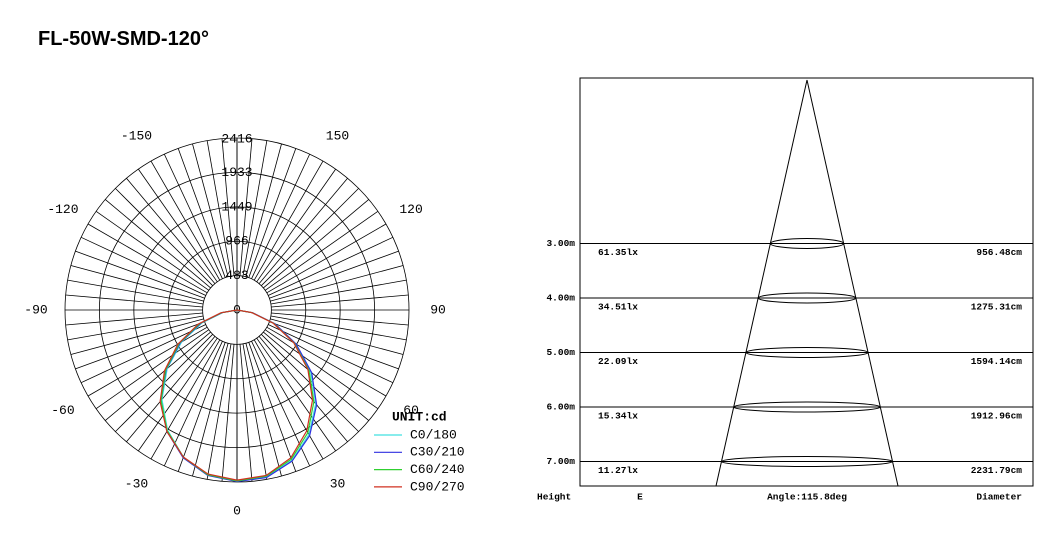 The height and width of the screenshot is (545, 1047). I want to click on angle-tick-label: 150, so click(337, 135).